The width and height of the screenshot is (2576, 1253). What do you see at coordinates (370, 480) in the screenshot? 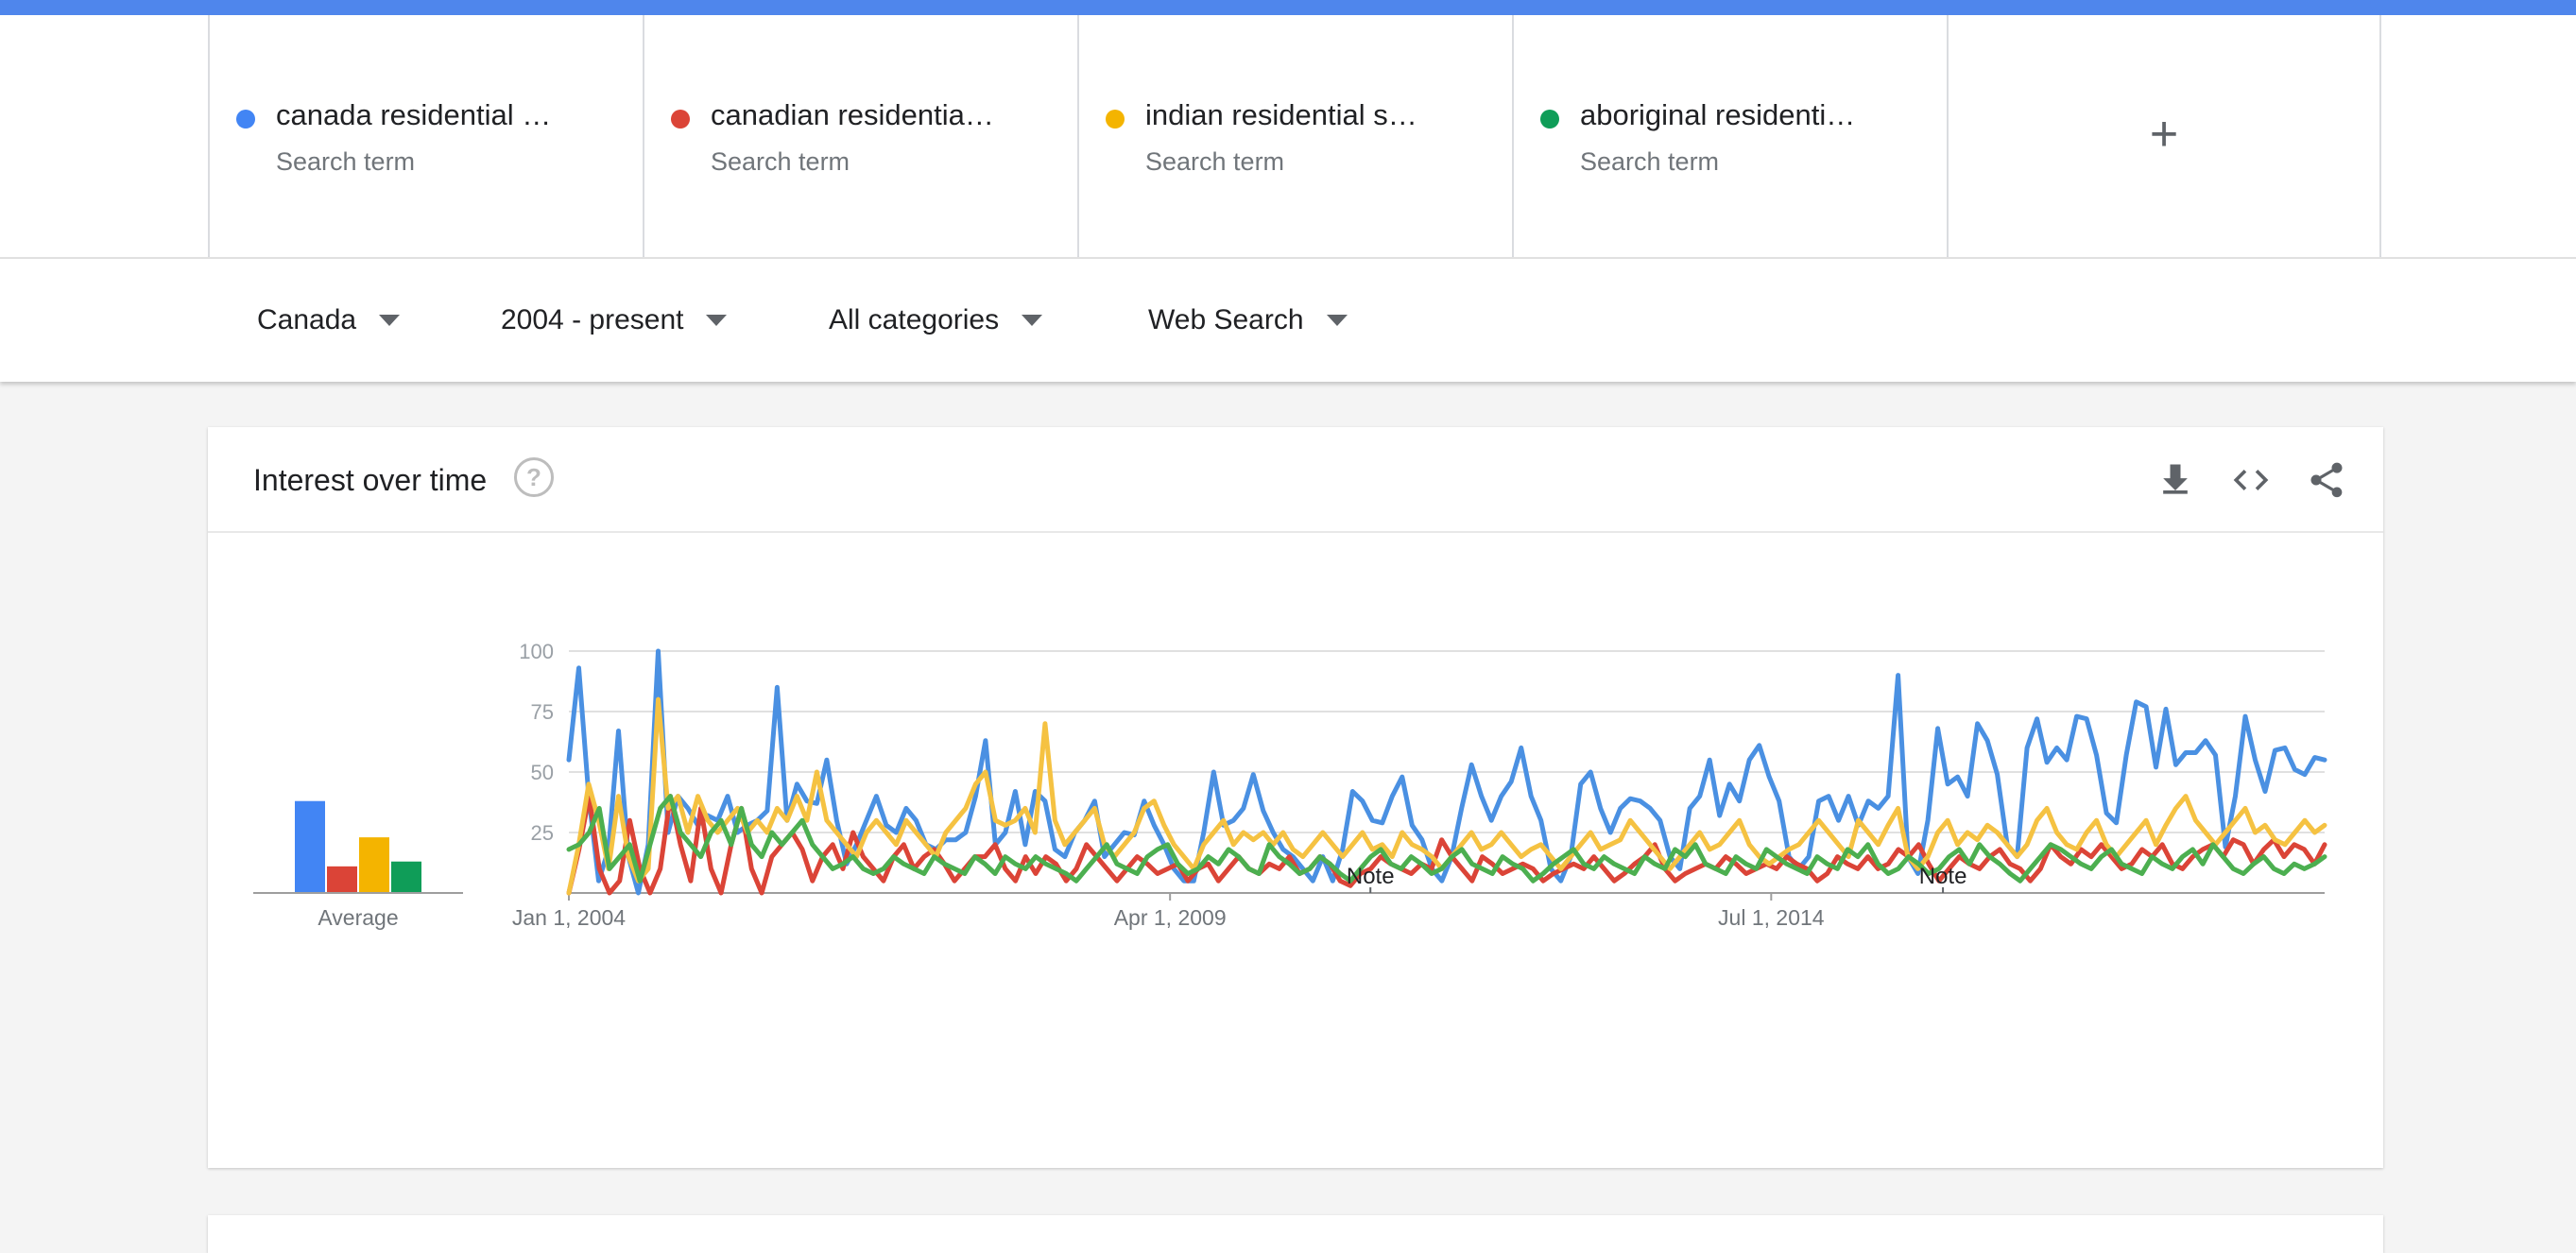
I see `card-title: Interest over time` at bounding box center [370, 480].